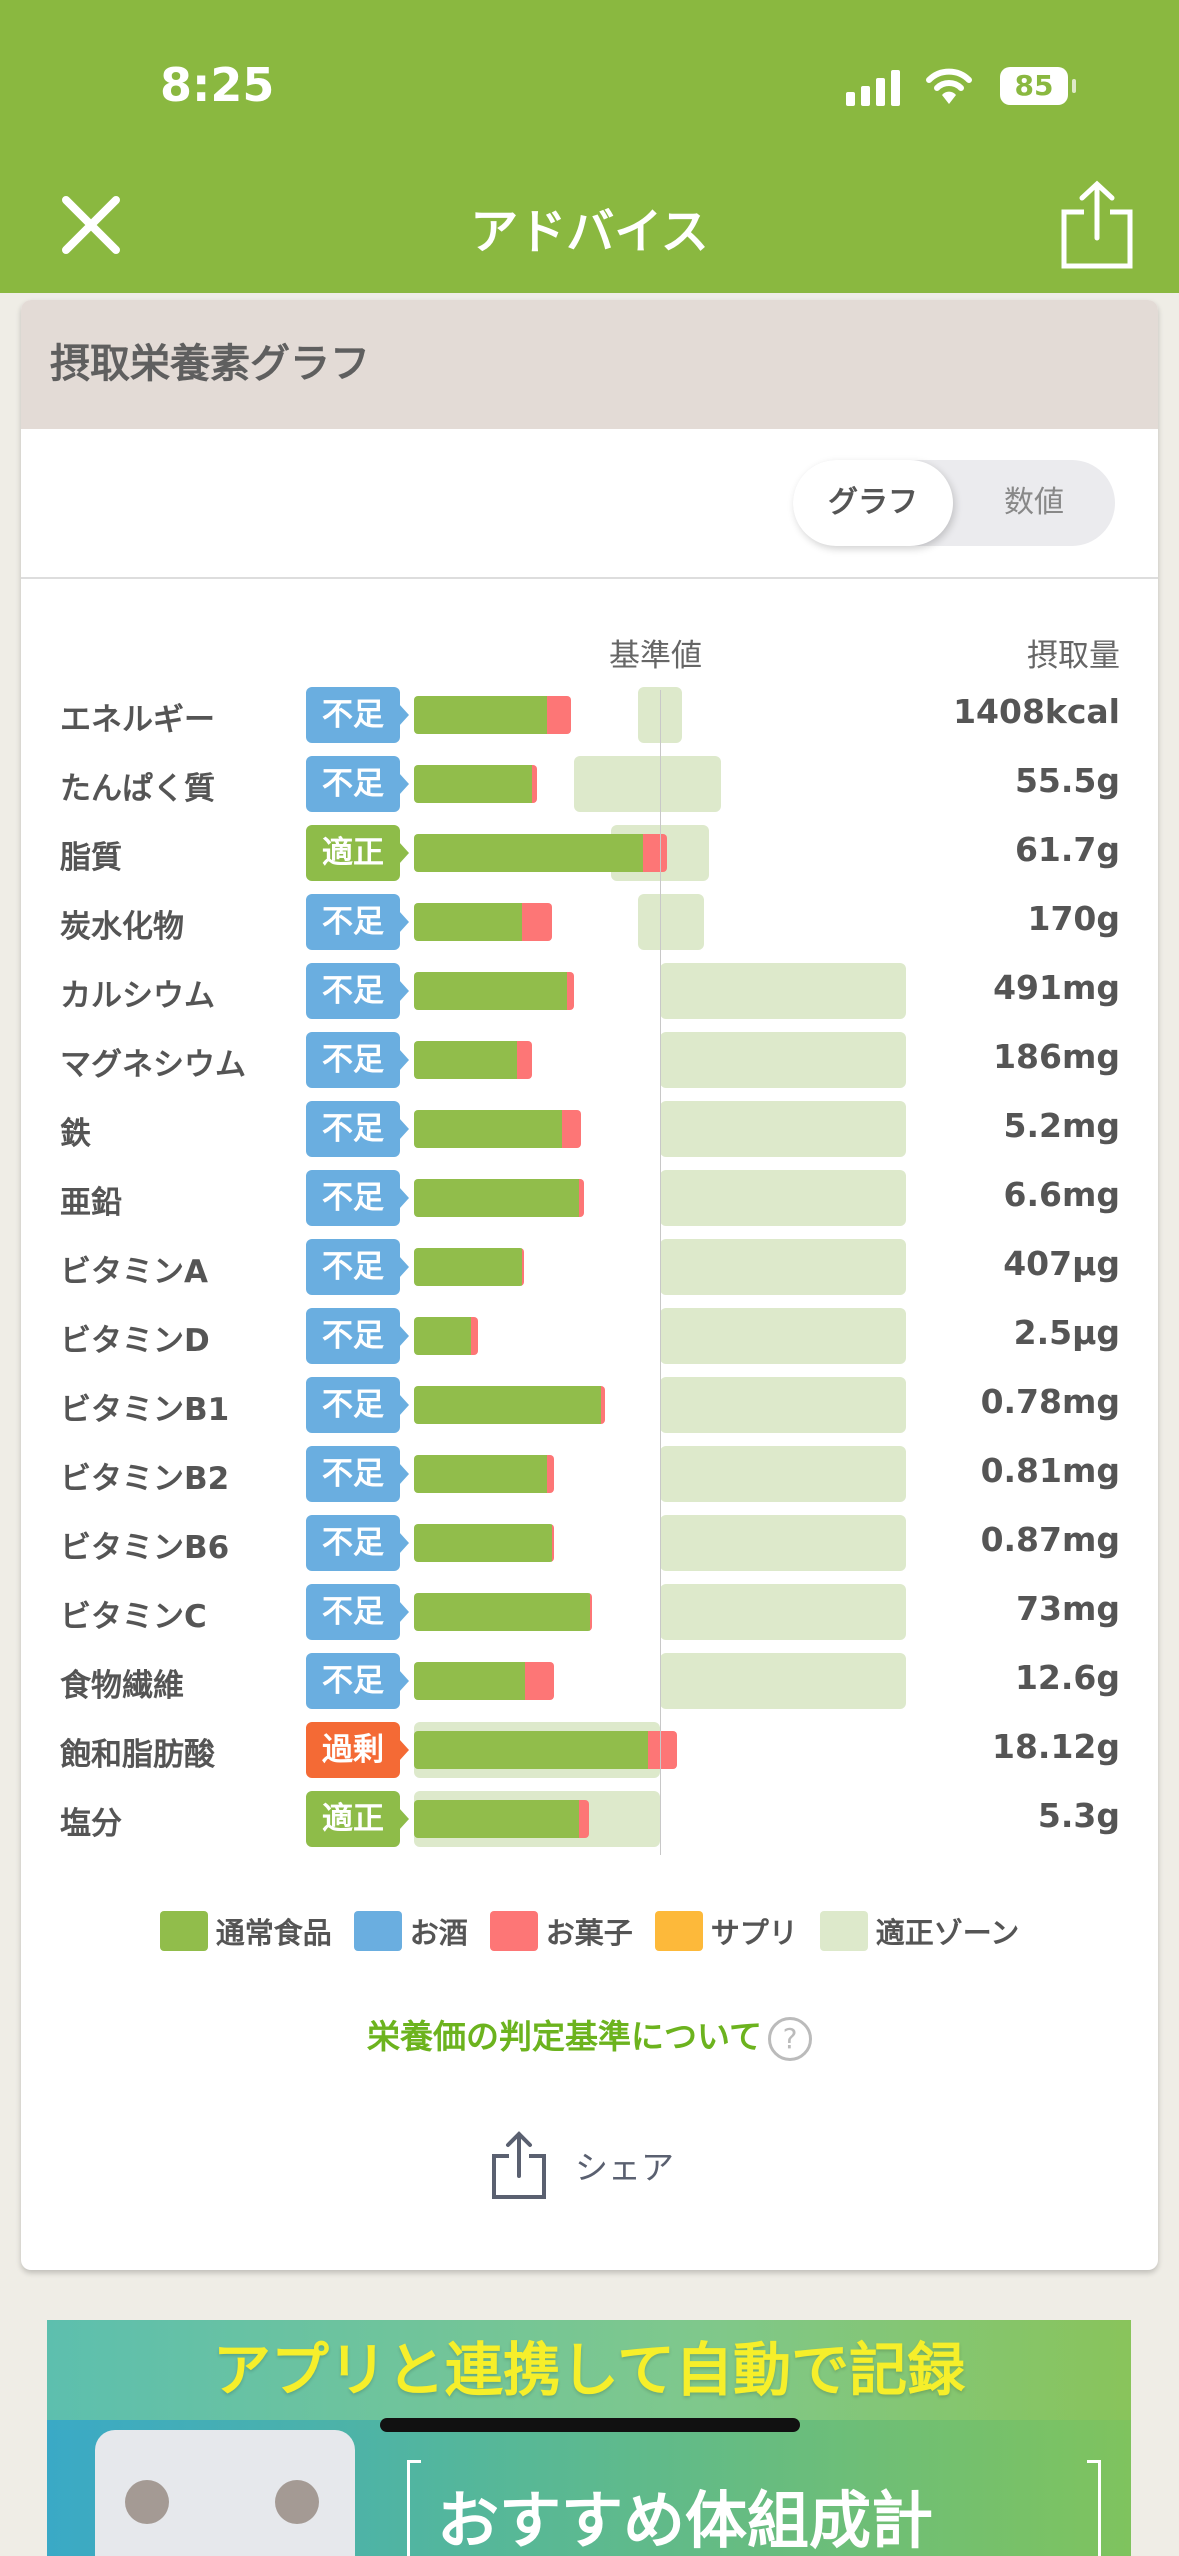 The width and height of the screenshot is (1179, 2556). What do you see at coordinates (589, 1473) in the screenshot?
I see `nutrient-row: ビタミンB2 不足 0.81mg` at bounding box center [589, 1473].